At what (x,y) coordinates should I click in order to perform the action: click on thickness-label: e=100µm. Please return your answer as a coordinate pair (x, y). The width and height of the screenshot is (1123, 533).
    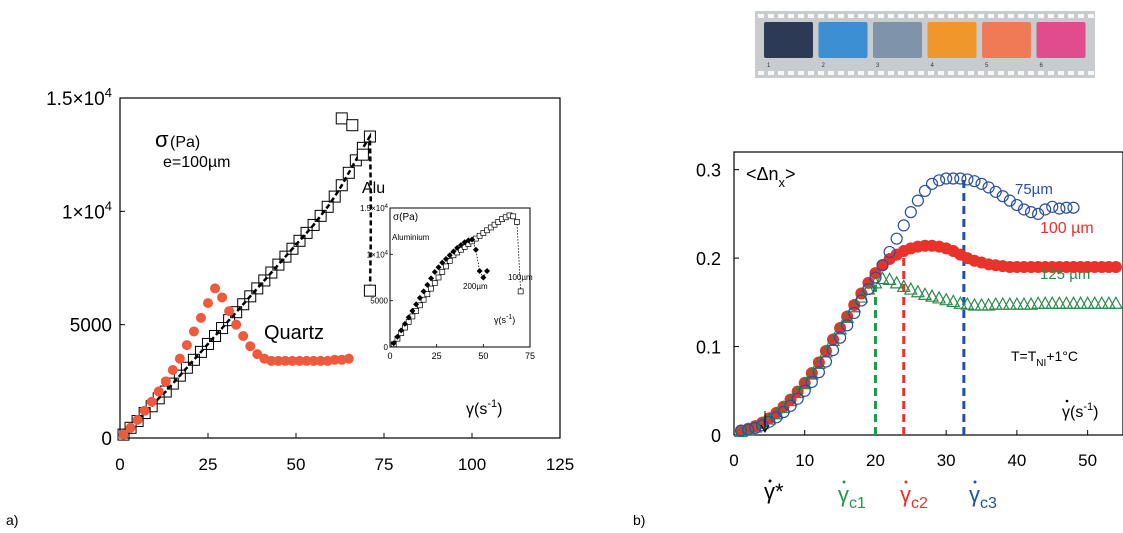
    Looking at the image, I should click on (196, 162).